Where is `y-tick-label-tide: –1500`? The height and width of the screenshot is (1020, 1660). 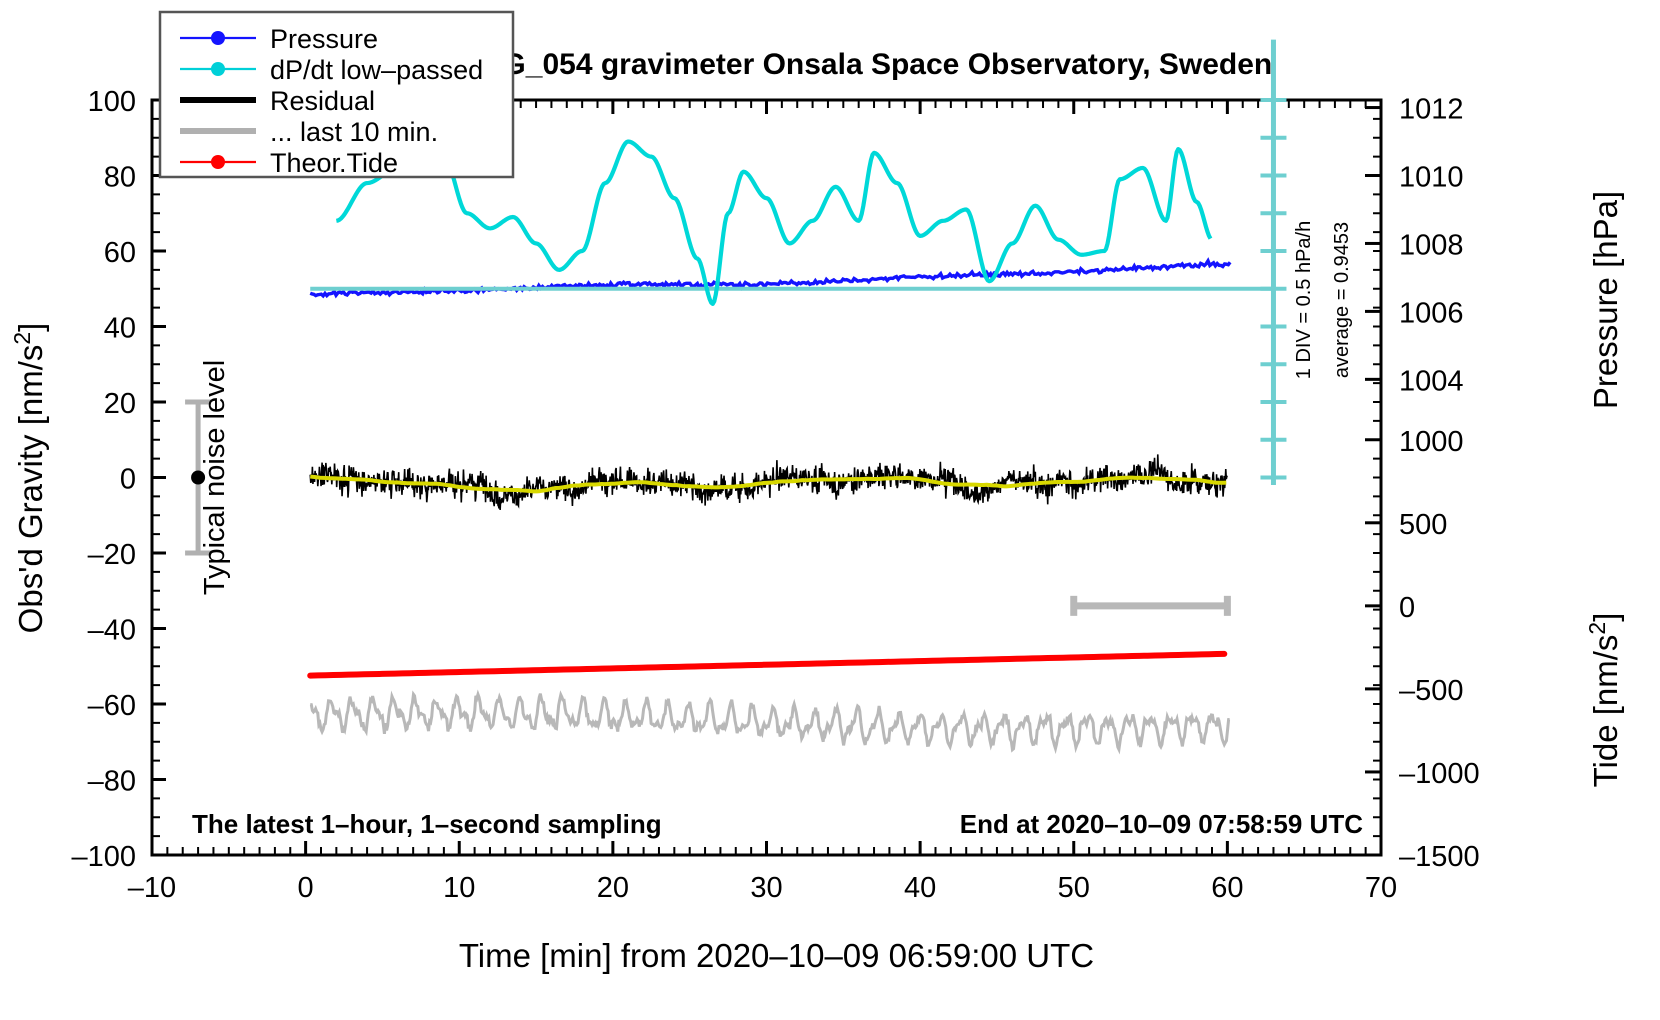 y-tick-label-tide: –1500 is located at coordinates (1439, 857).